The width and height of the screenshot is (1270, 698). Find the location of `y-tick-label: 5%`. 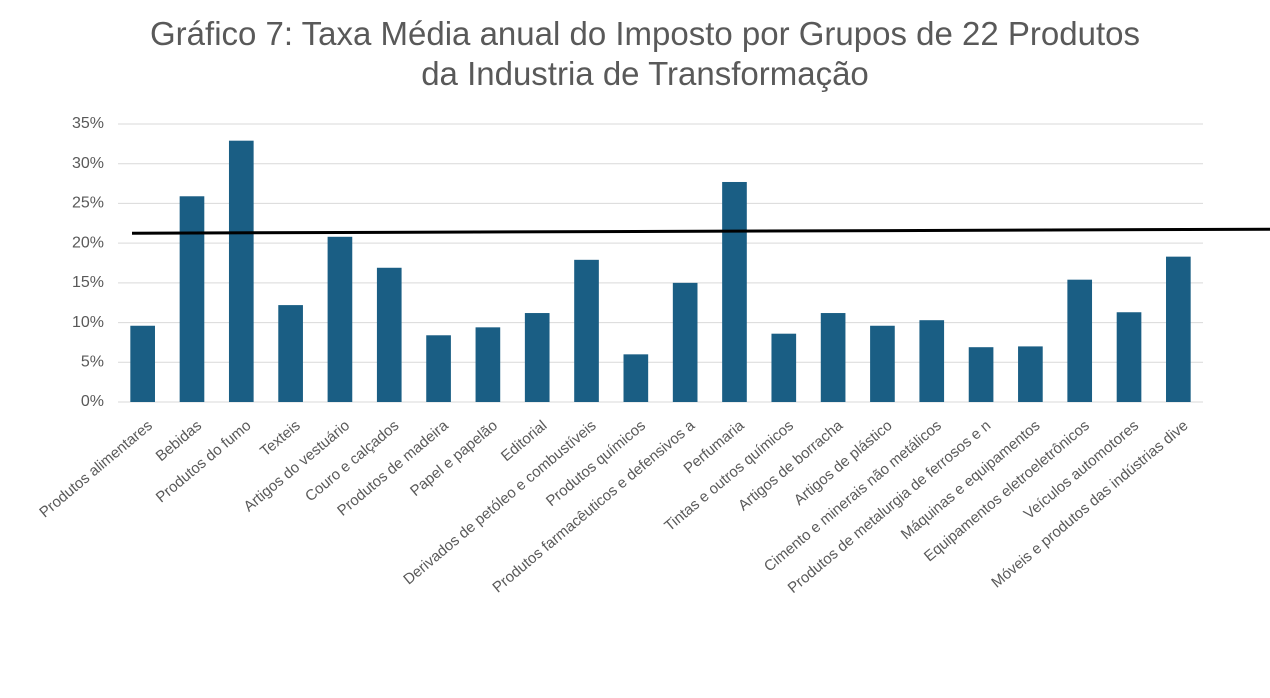

y-tick-label: 5% is located at coordinates (92, 362).